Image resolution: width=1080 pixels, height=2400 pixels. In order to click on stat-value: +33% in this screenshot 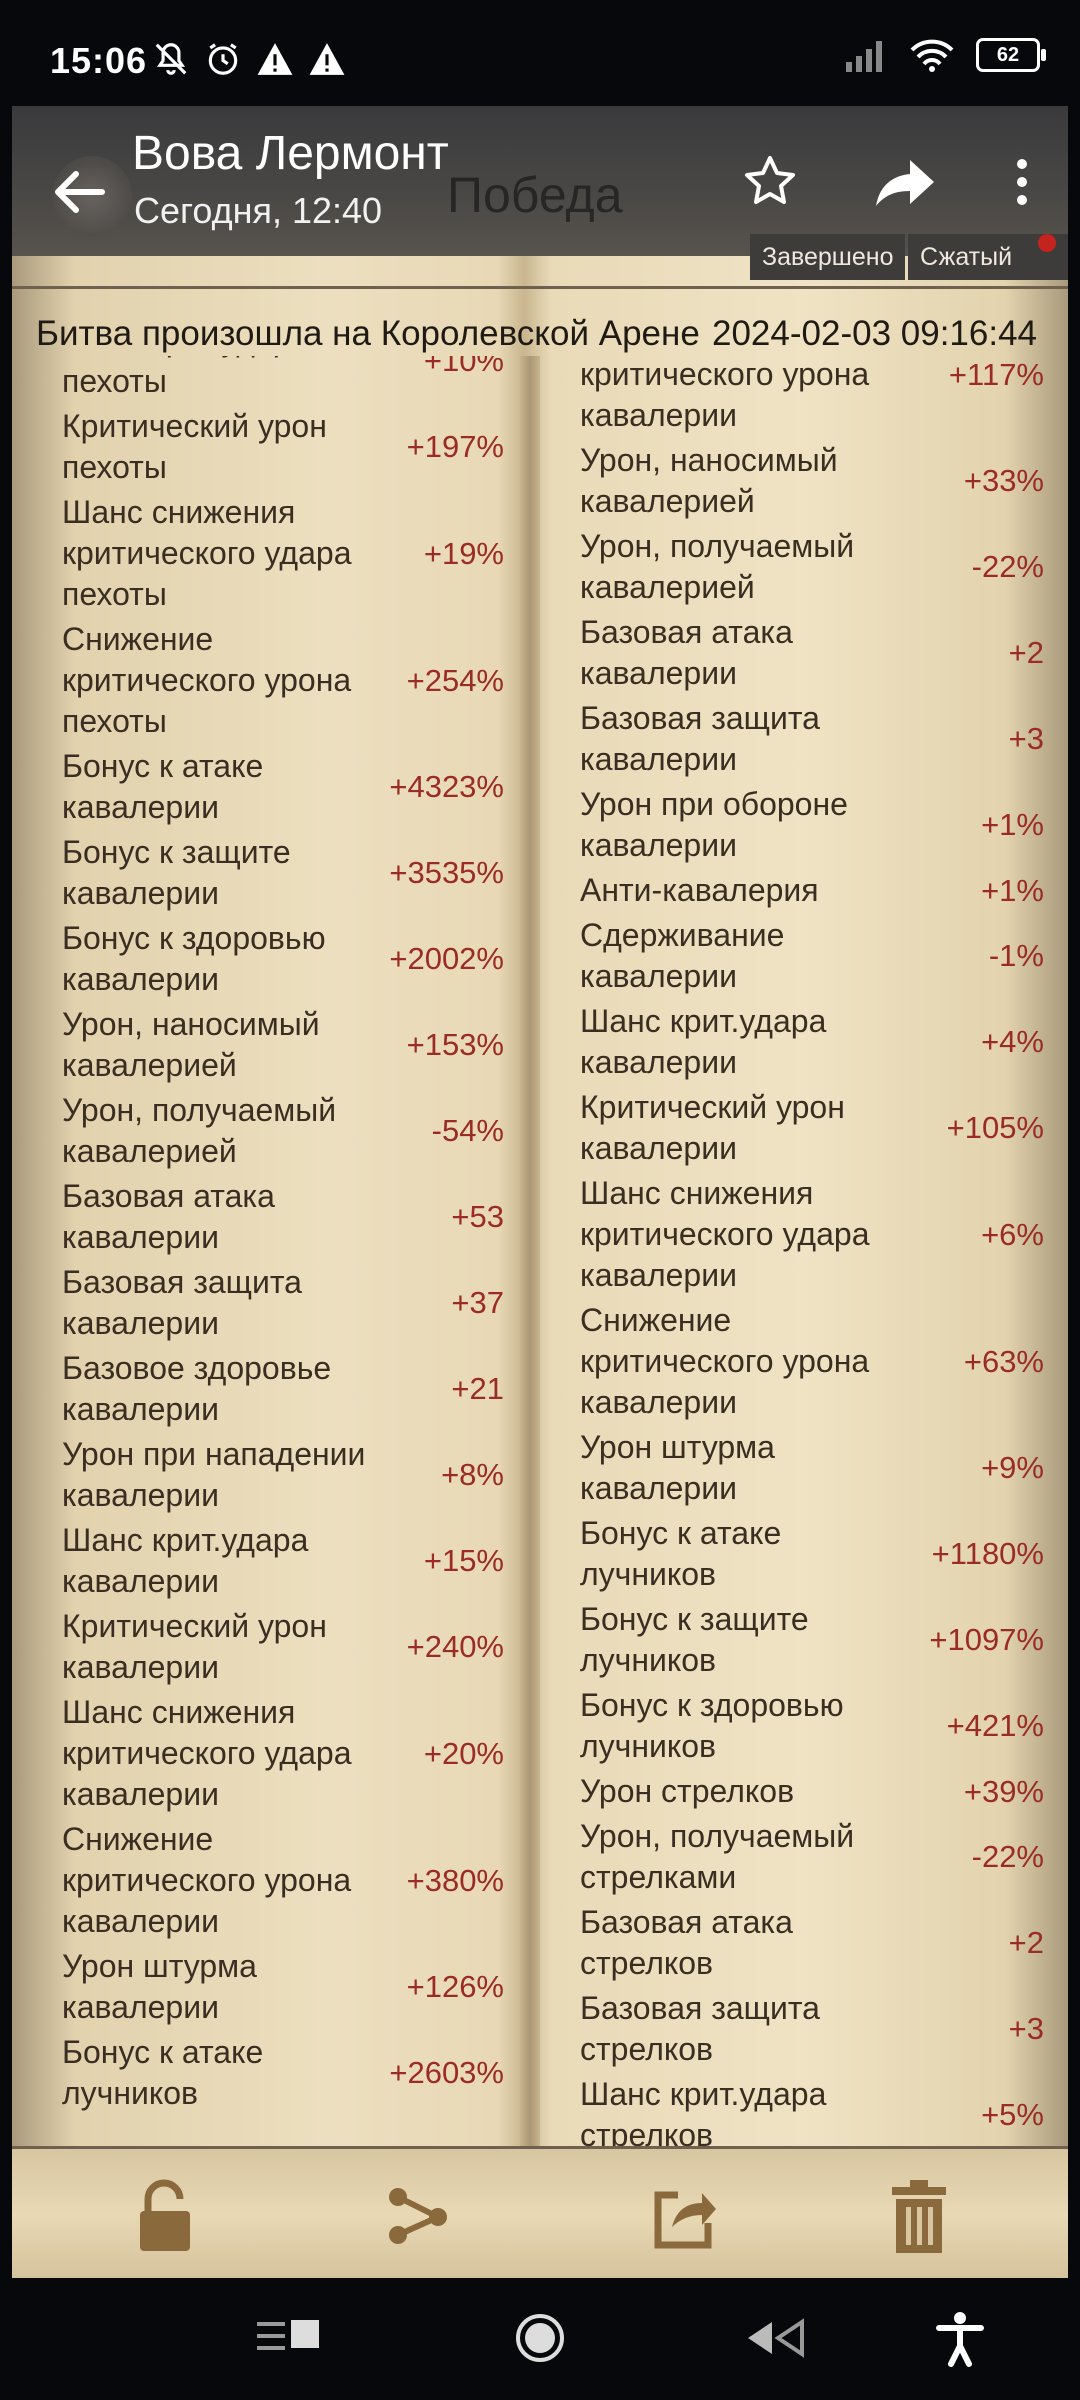, I will do `click(1003, 480)`.